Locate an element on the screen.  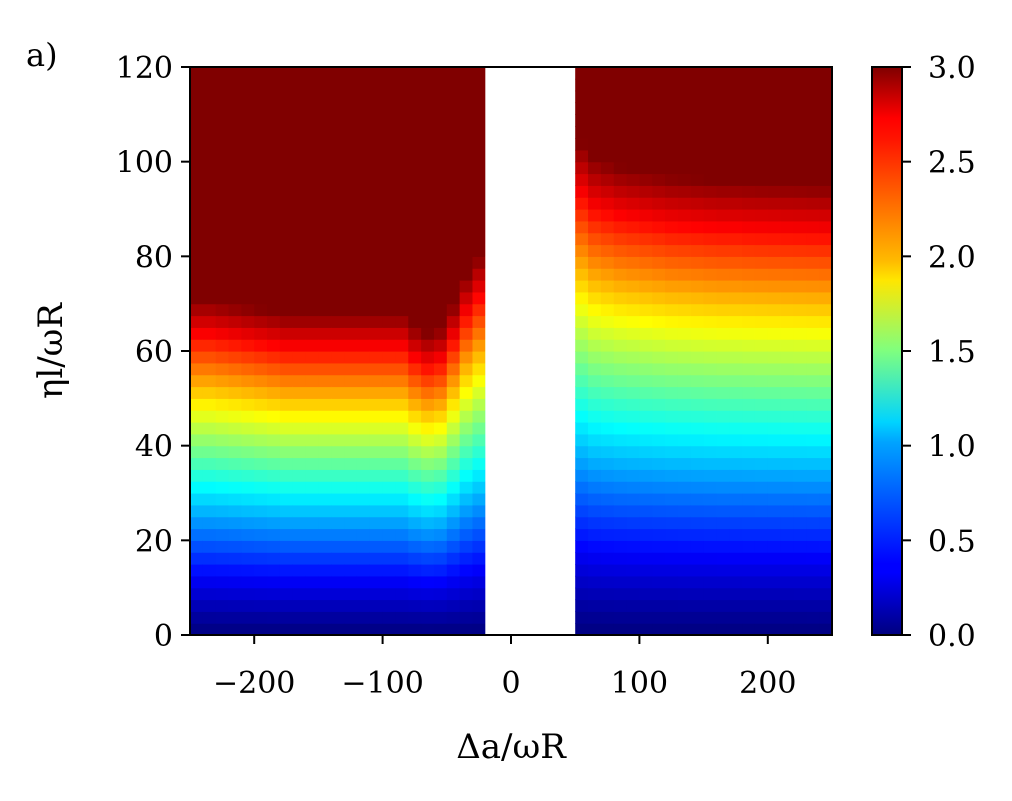
y-tick-label: 80 is located at coordinates (154, 257).